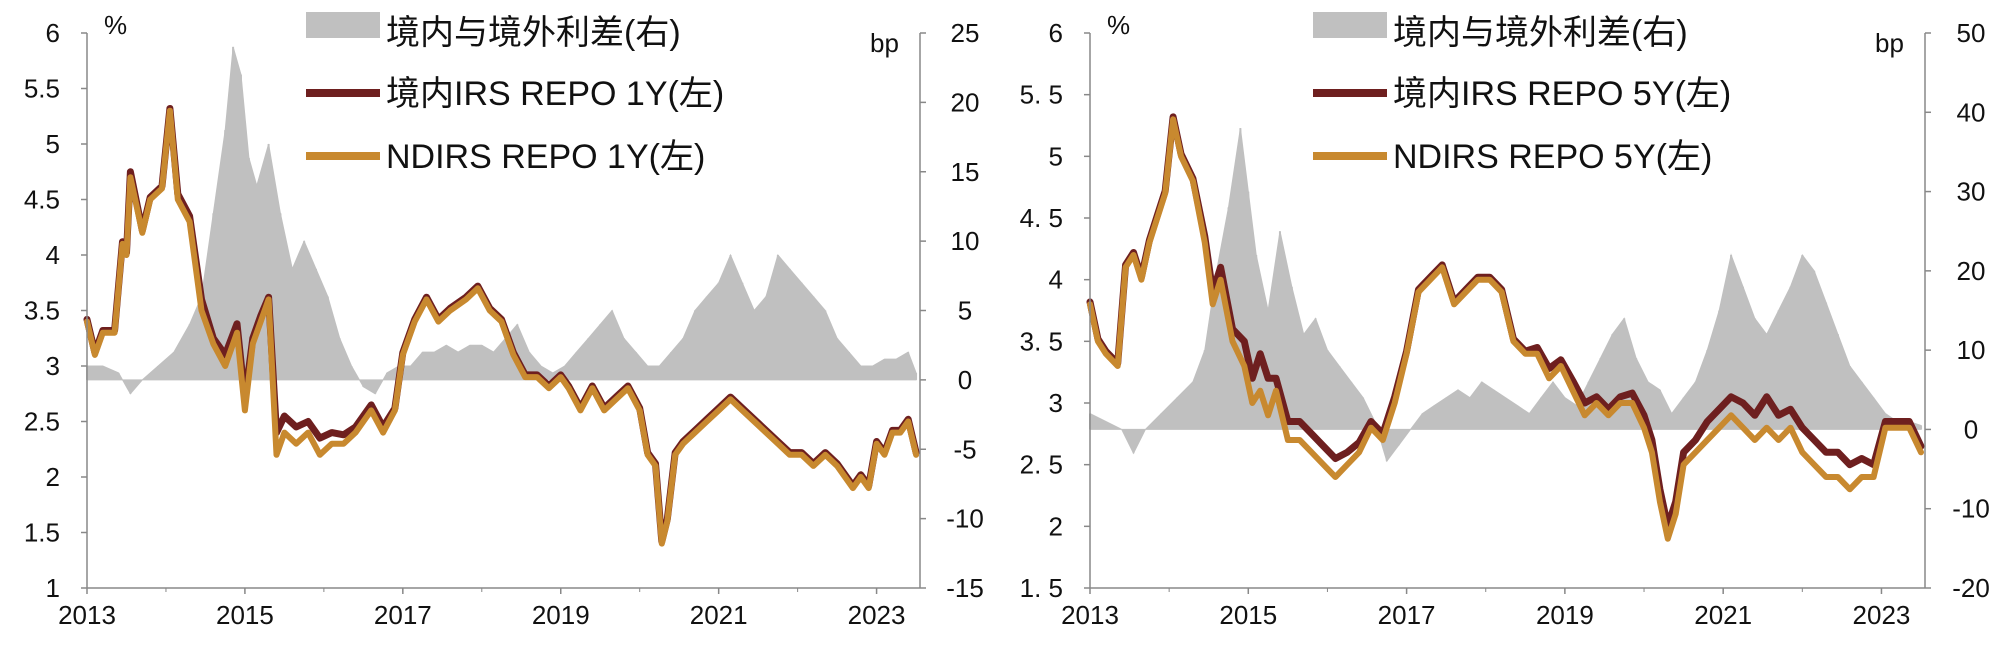  Describe the element at coordinates (555, 94) in the screenshot. I see `legend-label-domestic: 境内IRS REPO 1Y(左)` at that location.